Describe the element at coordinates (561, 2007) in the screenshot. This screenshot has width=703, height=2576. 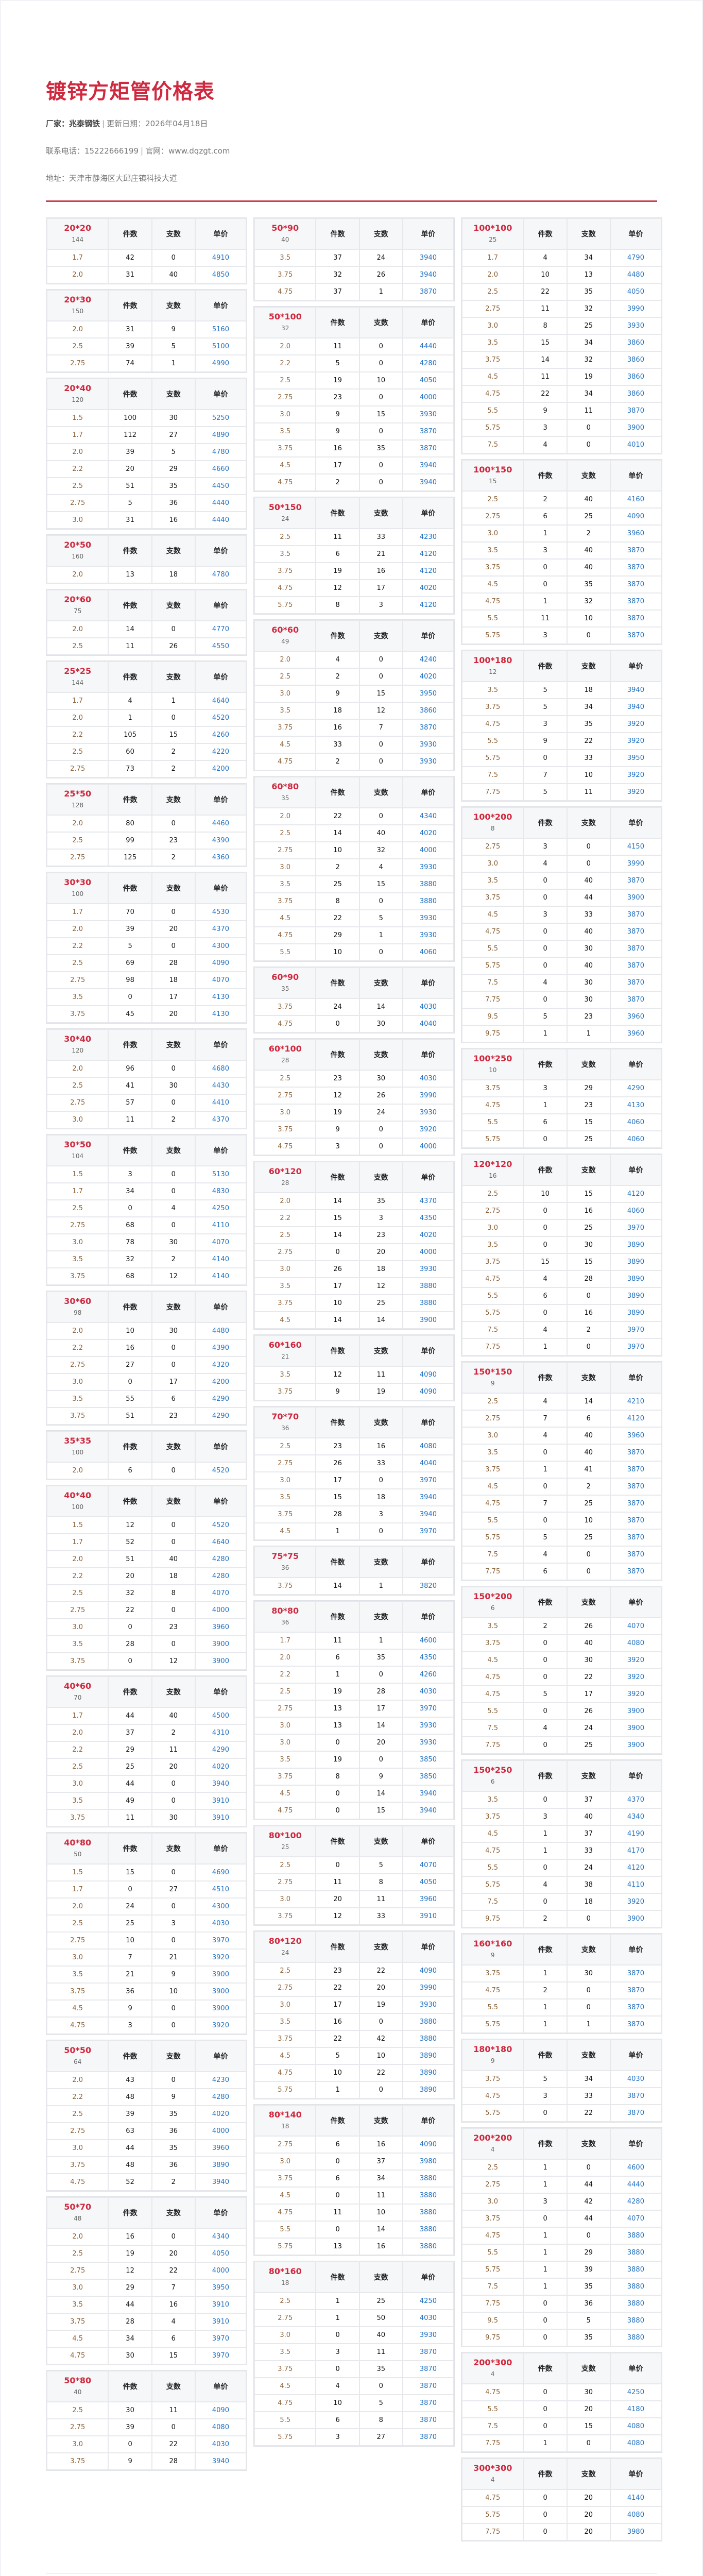
I see `table-row: 5.5 1 0 3870` at that location.